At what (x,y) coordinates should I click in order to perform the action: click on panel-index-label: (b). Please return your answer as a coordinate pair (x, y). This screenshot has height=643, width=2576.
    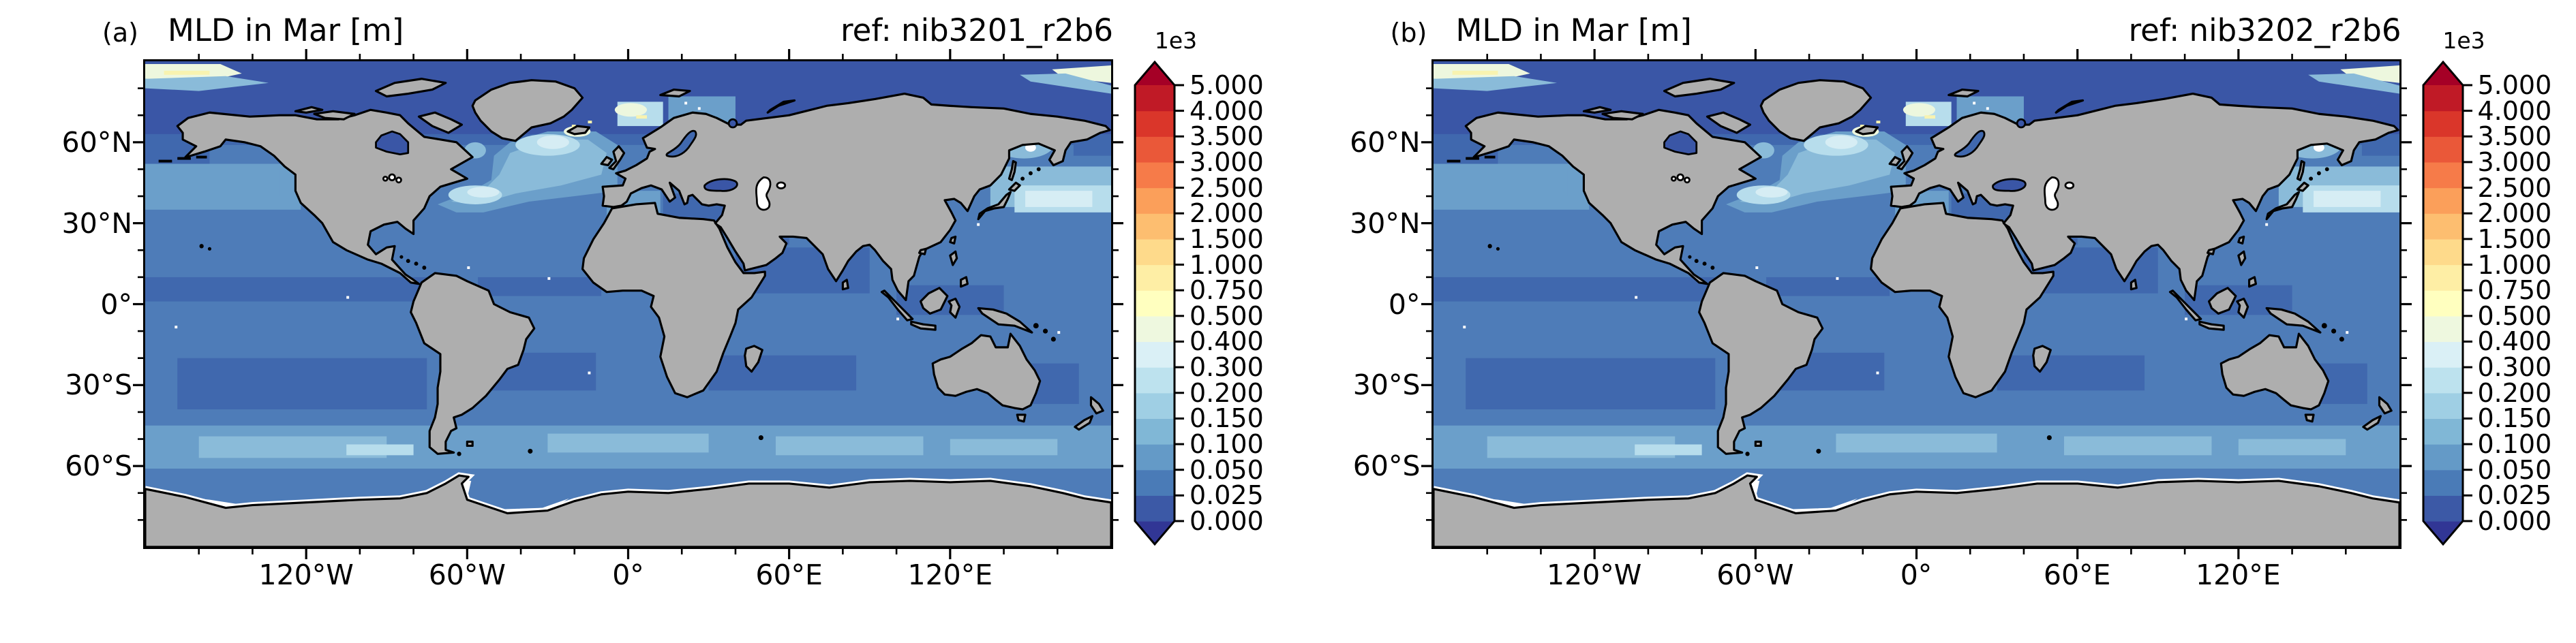
    Looking at the image, I should click on (1408, 33).